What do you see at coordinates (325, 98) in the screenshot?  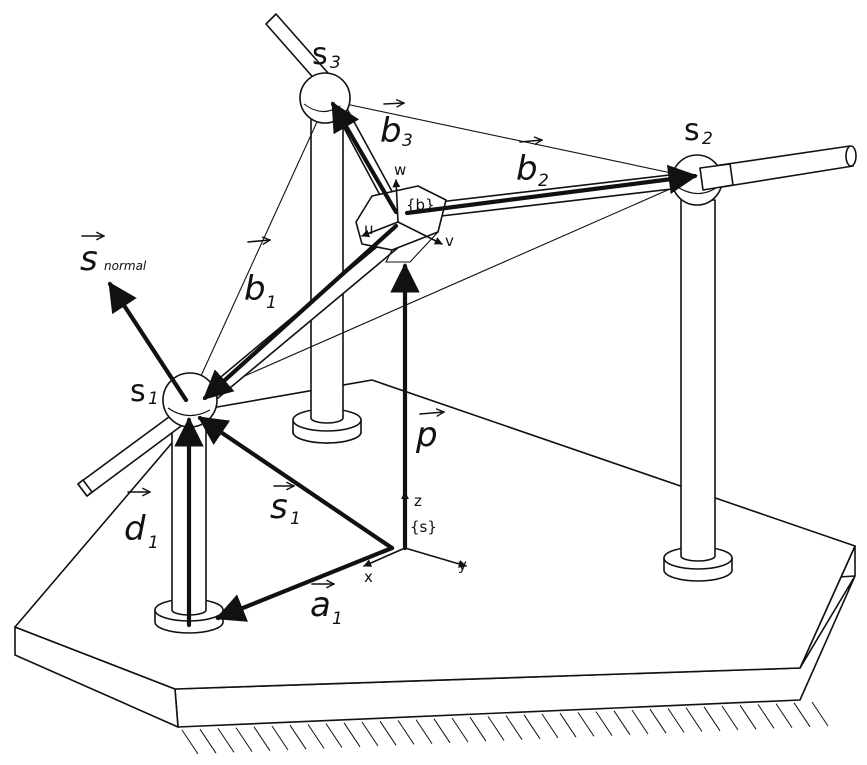 I see `joint-s3` at bounding box center [325, 98].